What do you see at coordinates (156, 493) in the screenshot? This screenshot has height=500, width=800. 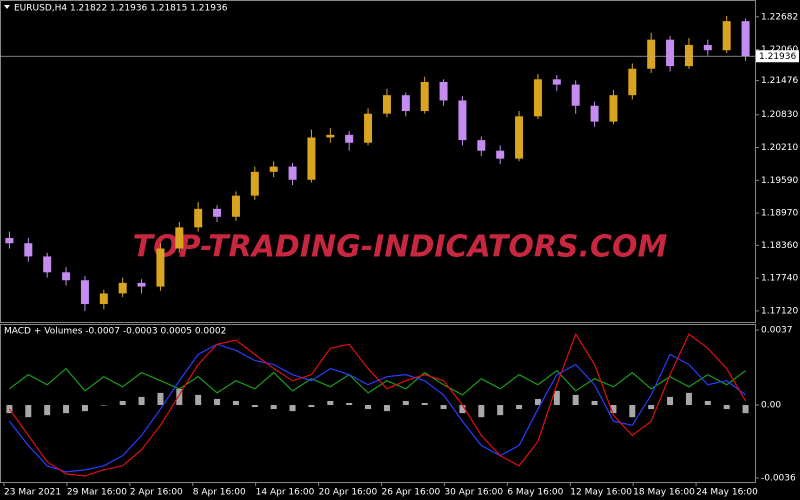 I see `x-tick-label: 2 Apr 16:00` at bounding box center [156, 493].